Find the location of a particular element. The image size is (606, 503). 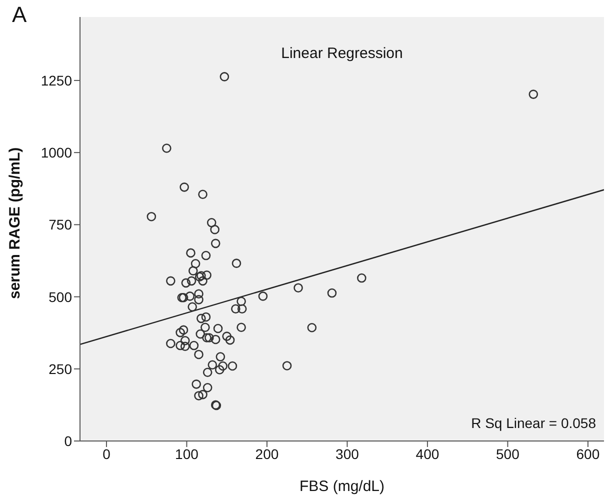

y-tick-label: 750 is located at coordinates (60, 224).